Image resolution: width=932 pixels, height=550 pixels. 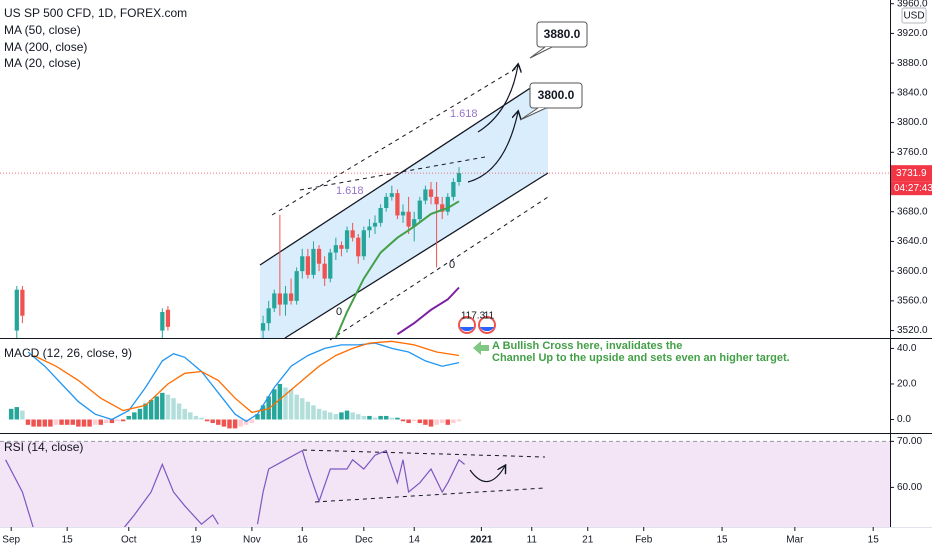 I want to click on y-tick-label: 40.0, so click(x=907, y=348).